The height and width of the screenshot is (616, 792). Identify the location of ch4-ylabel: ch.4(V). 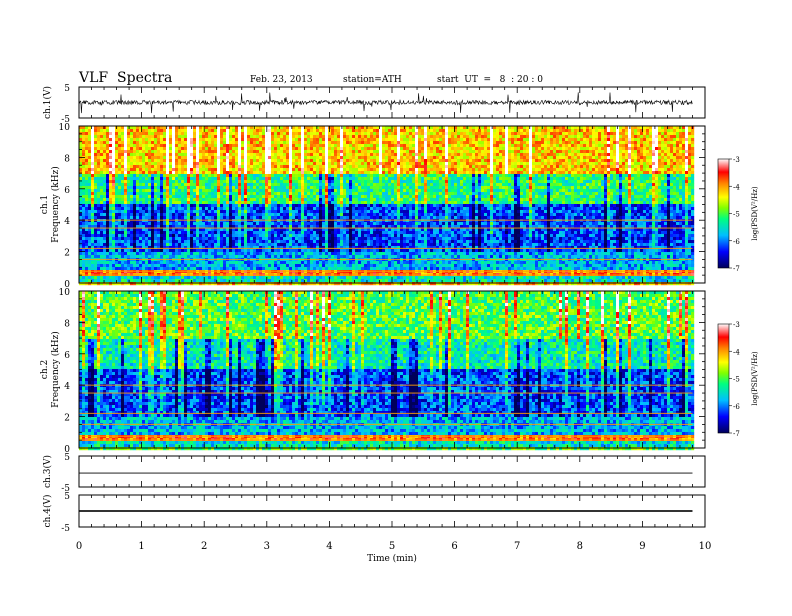
(47, 511).